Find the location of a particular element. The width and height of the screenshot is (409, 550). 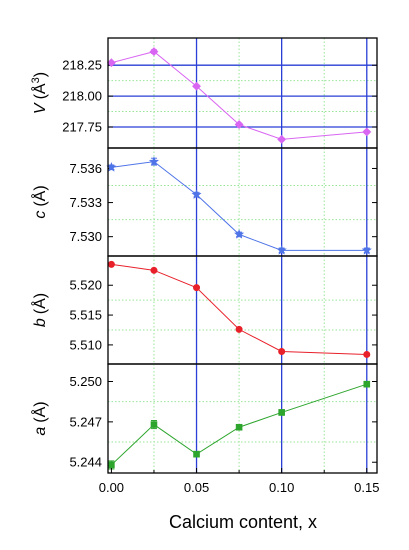

y-axis-title-V: V (Å3) is located at coordinates (39, 93).